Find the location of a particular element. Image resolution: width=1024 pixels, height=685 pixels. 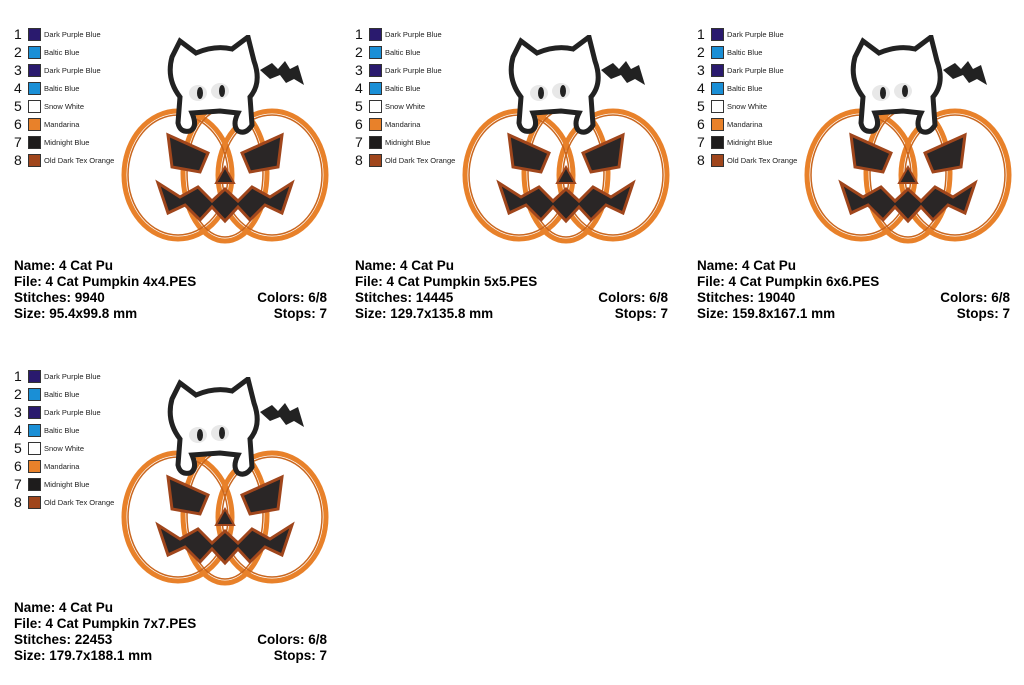

legend-row: 5 Snow White is located at coordinates (390, 106).